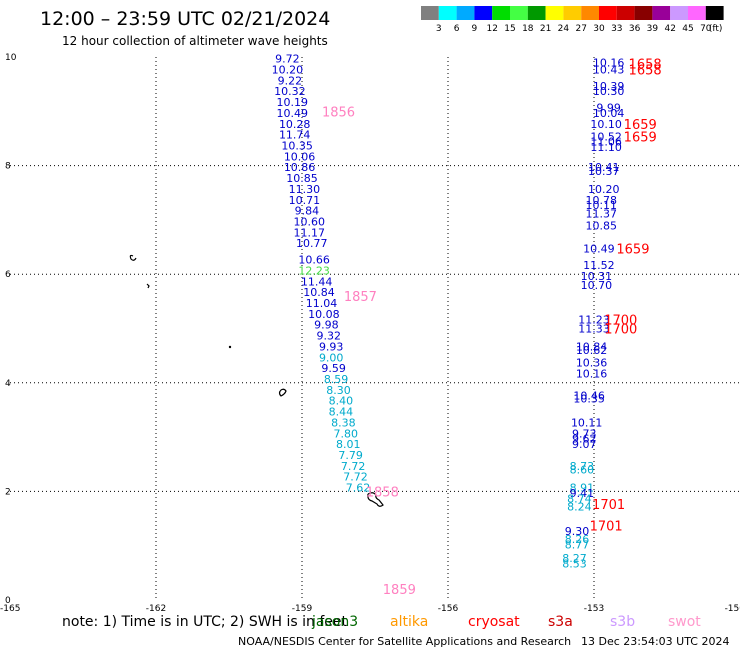 This screenshot has height=650, width=740. What do you see at coordinates (587, 422) in the screenshot?
I see `wave-height-value: 10.11` at bounding box center [587, 422].